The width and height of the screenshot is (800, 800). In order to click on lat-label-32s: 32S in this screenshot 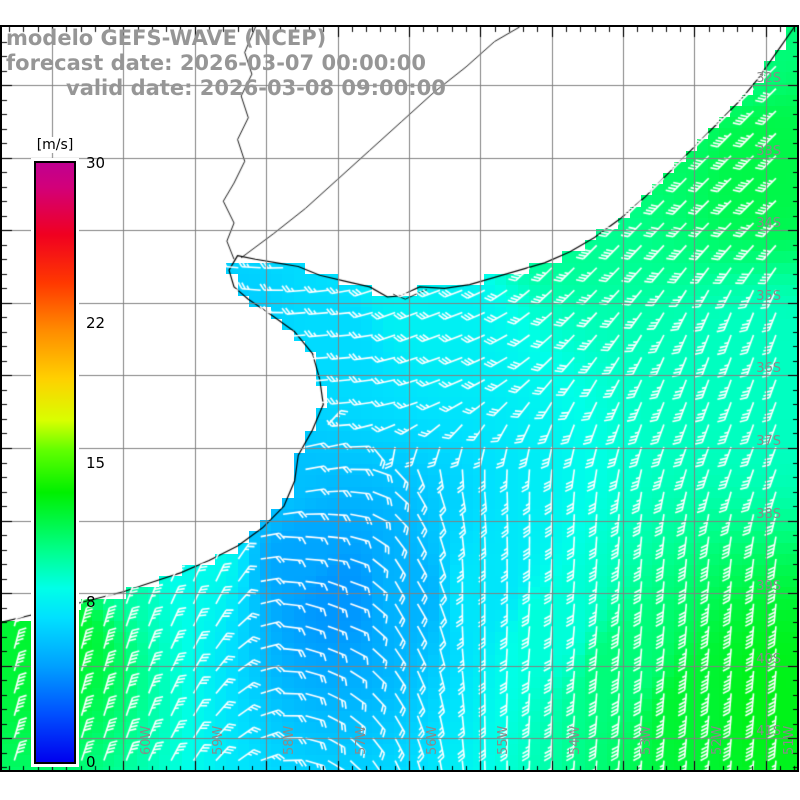, I will do `click(768, 79)`.